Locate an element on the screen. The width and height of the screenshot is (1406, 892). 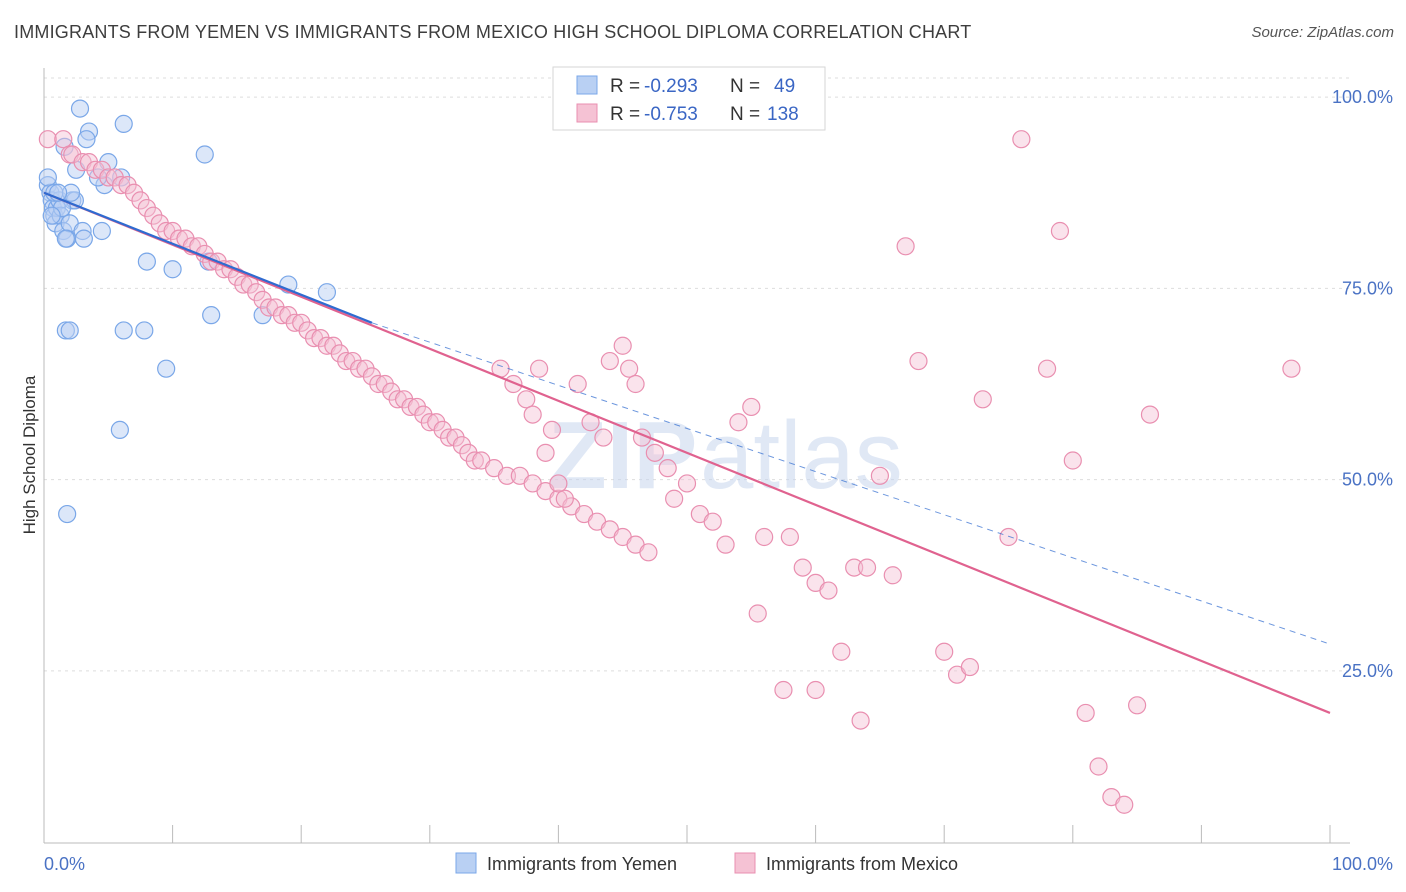
stats-legend-box is located at coordinates (689, 98).